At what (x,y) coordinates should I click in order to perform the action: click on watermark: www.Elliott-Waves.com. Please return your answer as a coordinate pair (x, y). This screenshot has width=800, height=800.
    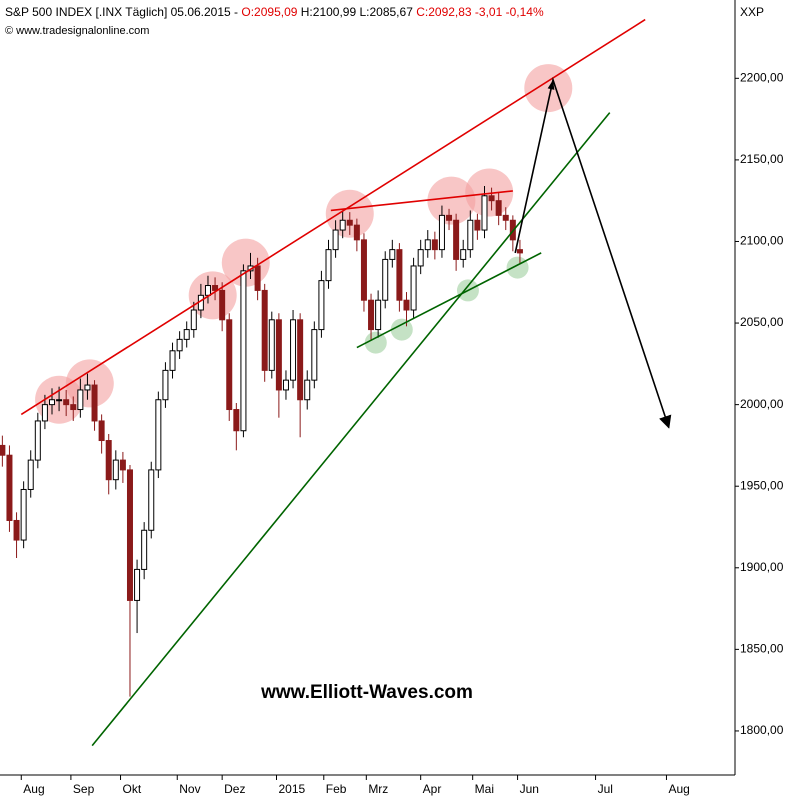
    Looking at the image, I should click on (366, 692).